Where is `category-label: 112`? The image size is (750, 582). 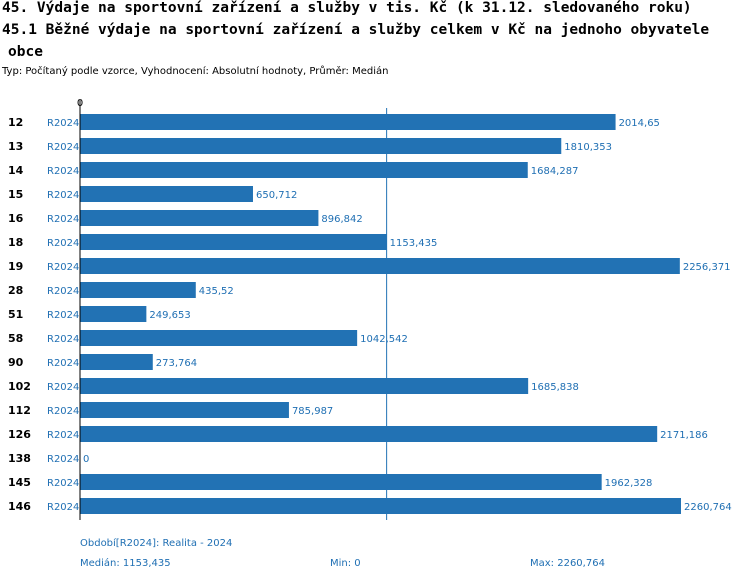
category-label: 112 is located at coordinates (19, 410).